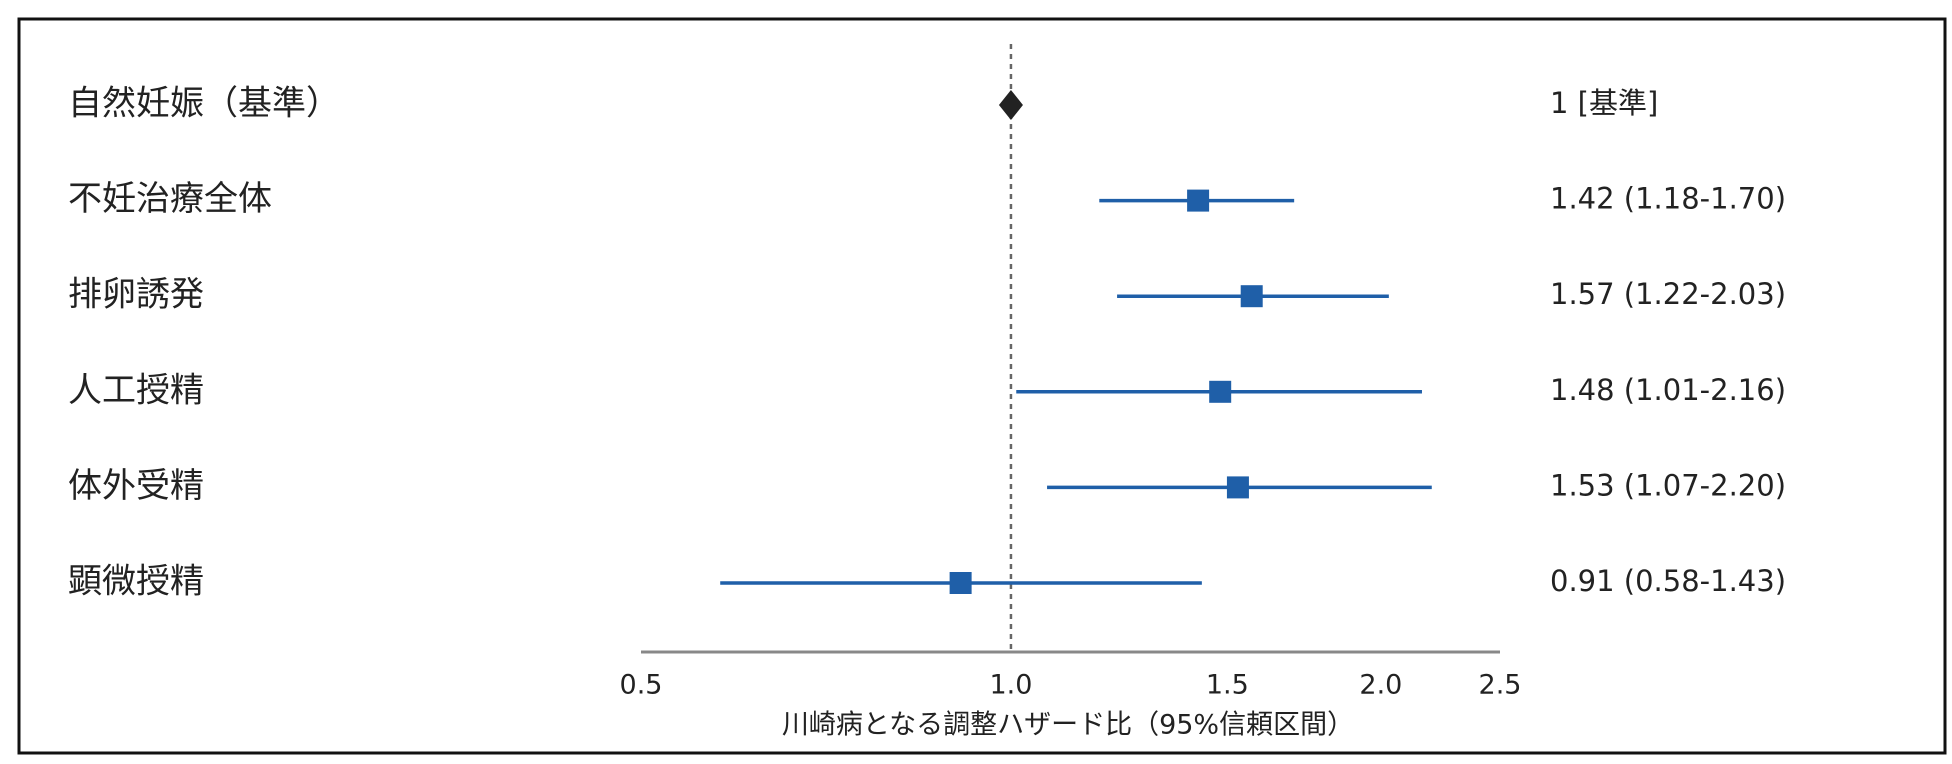 This screenshot has width=1952, height=764. Describe the element at coordinates (641, 685) in the screenshot. I see `x-tick-label: 0.5` at that location.